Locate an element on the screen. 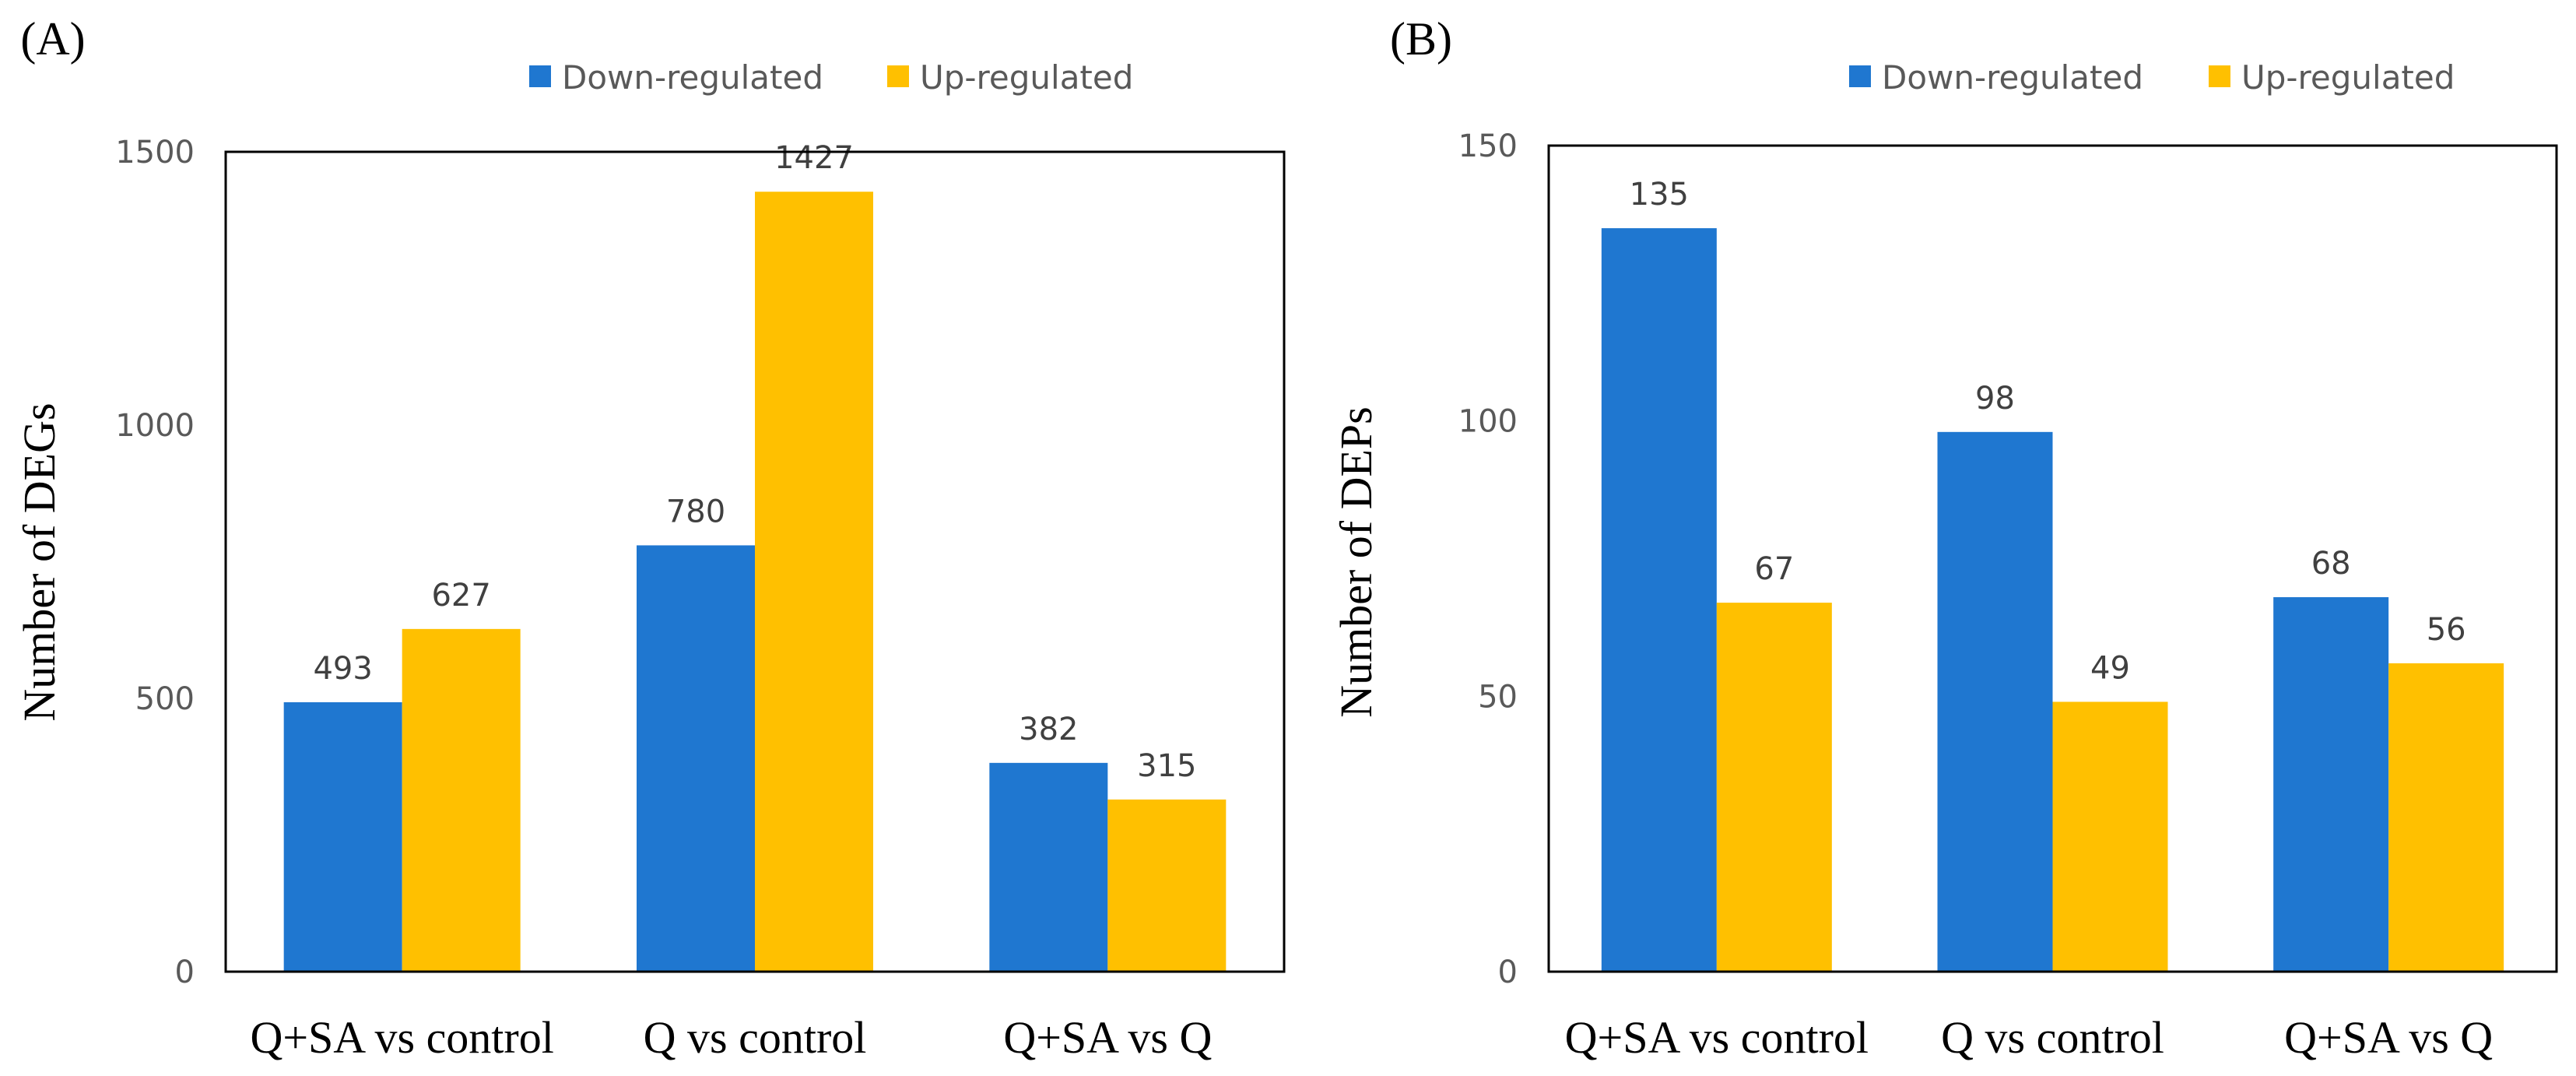 Image resolution: width=2576 pixels, height=1076 pixels. panel-b-data-label: 135 is located at coordinates (1660, 195).